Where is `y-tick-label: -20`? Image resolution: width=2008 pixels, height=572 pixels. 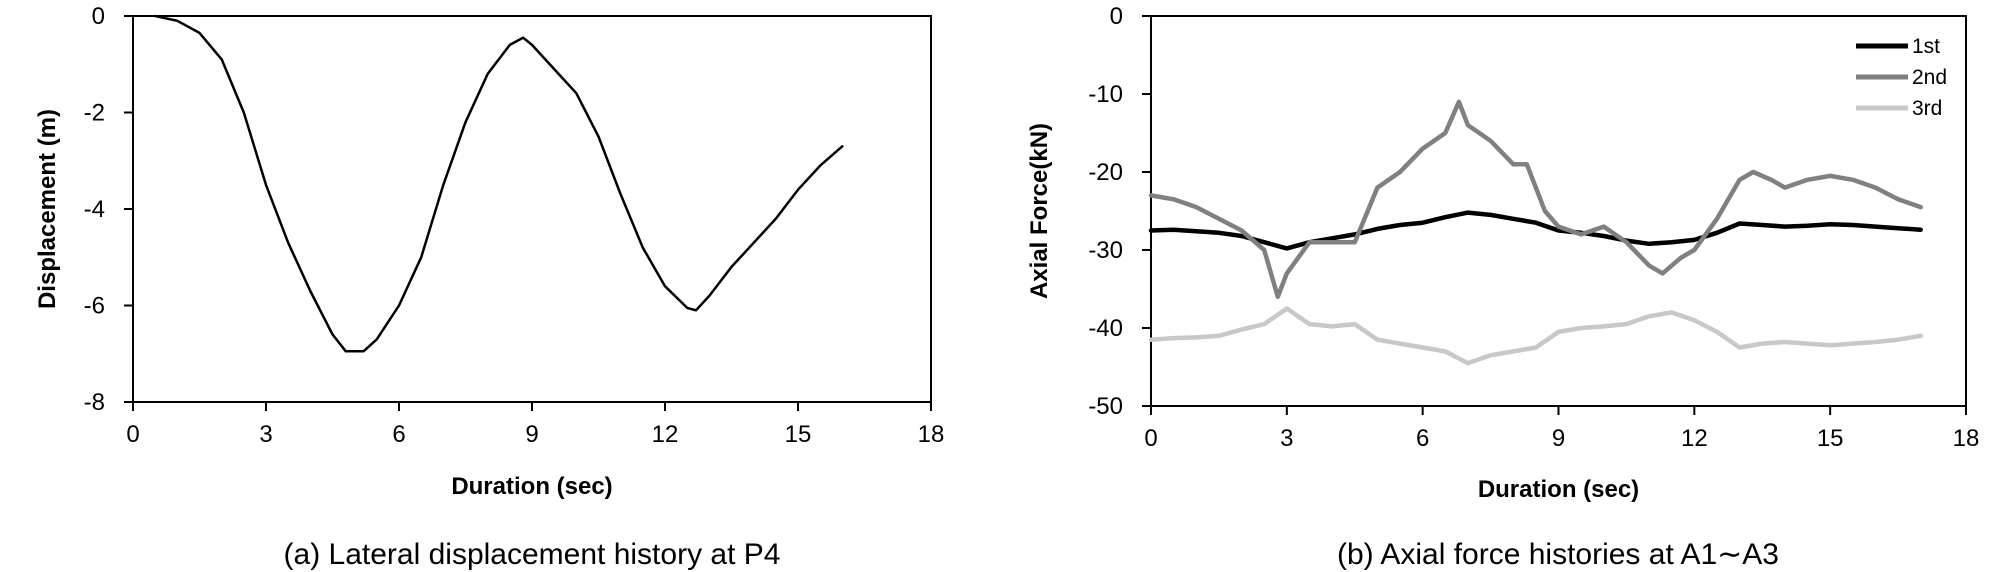
y-tick-label: -20 is located at coordinates (1105, 172).